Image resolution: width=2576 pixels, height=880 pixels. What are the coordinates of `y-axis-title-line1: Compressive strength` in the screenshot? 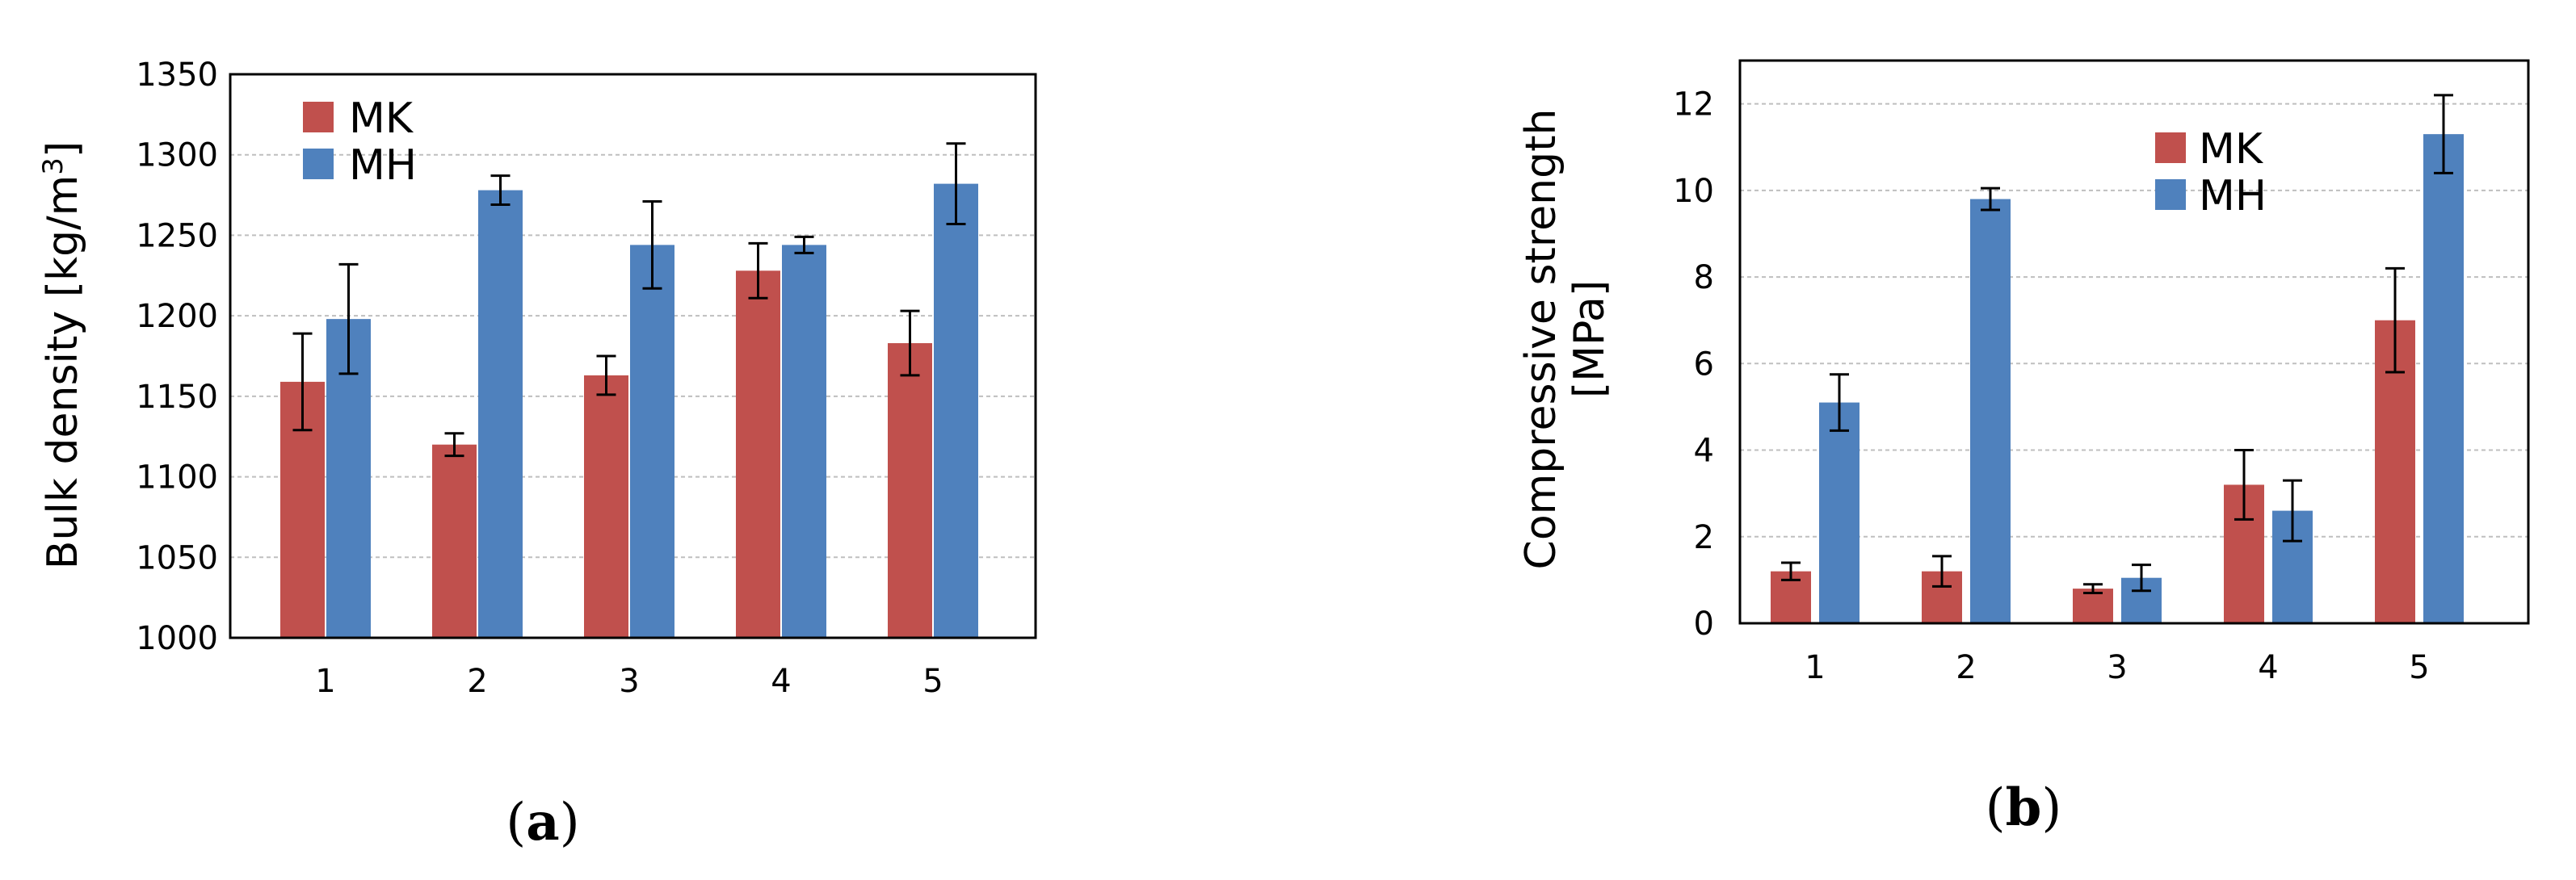 It's located at (1541, 339).